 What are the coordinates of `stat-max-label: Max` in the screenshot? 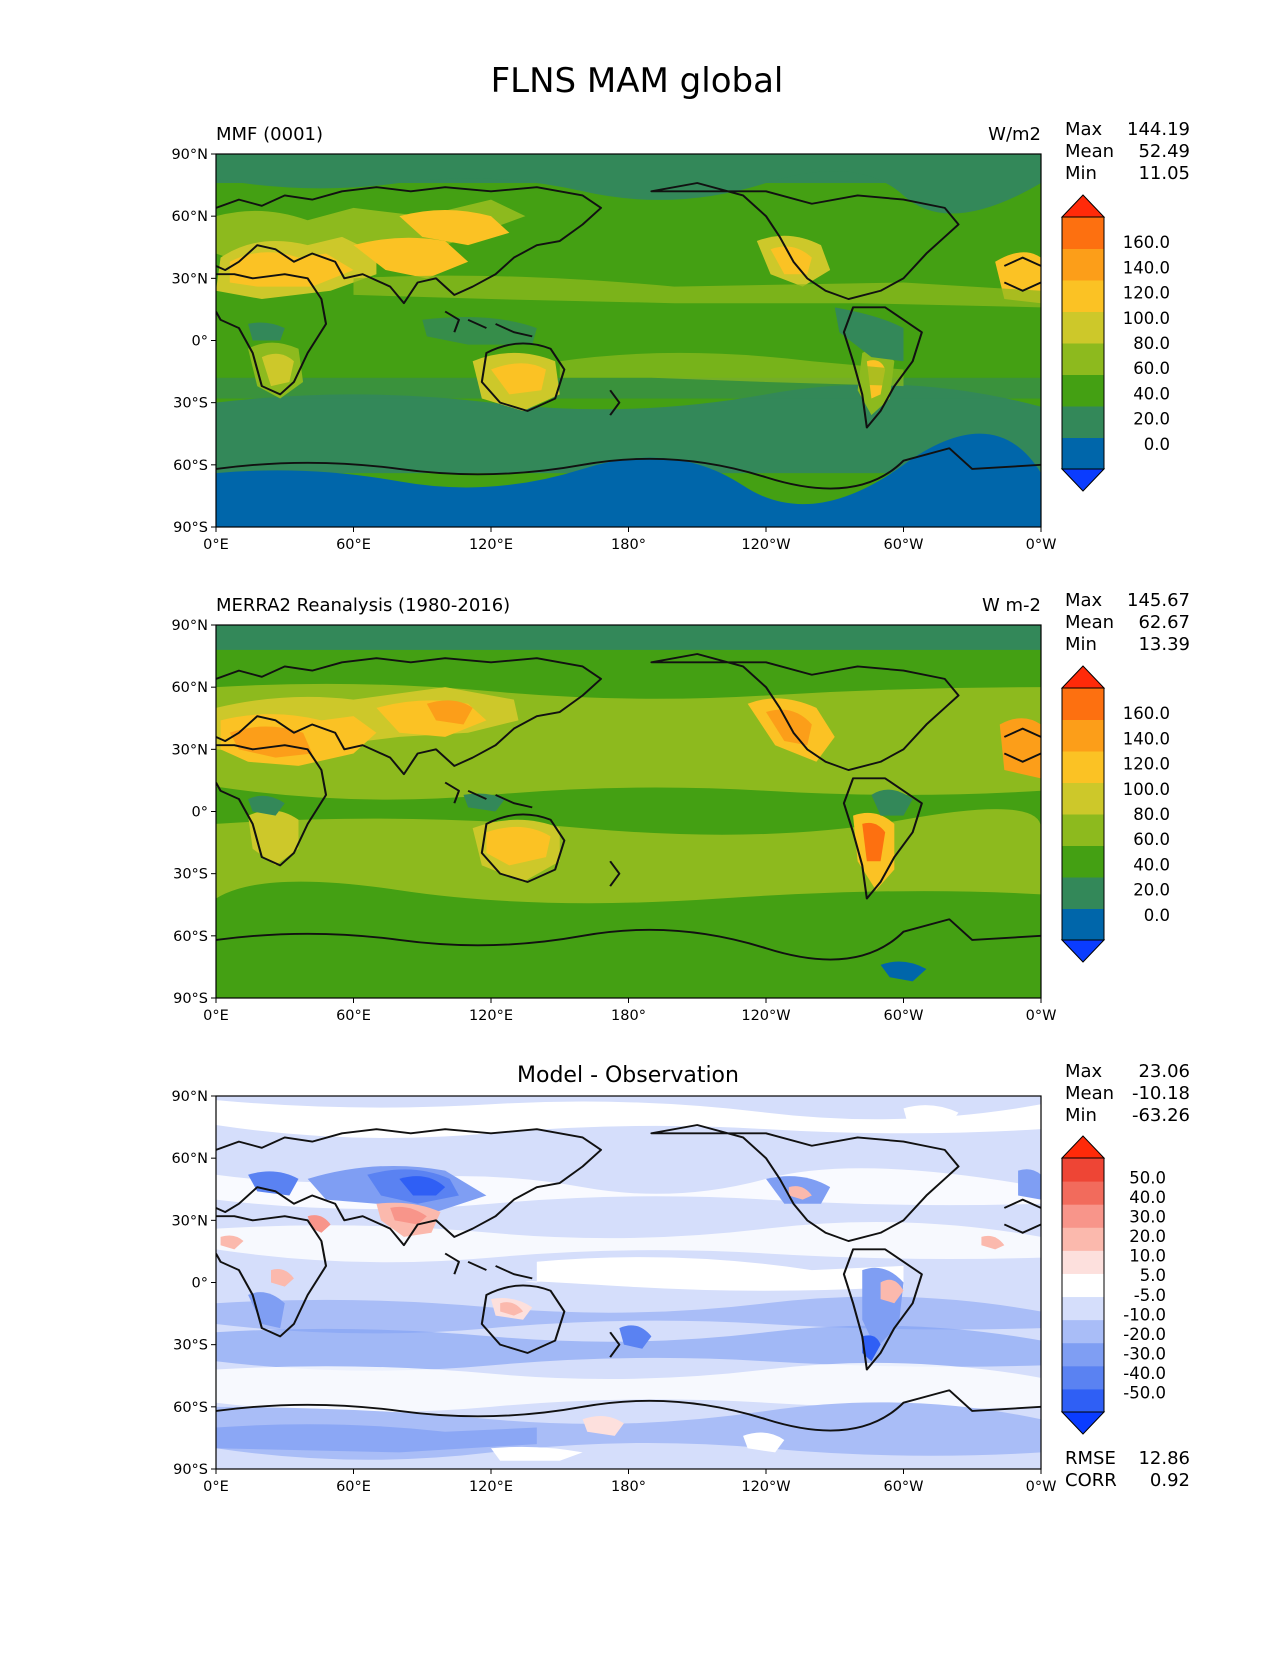 It's located at (1084, 1071).